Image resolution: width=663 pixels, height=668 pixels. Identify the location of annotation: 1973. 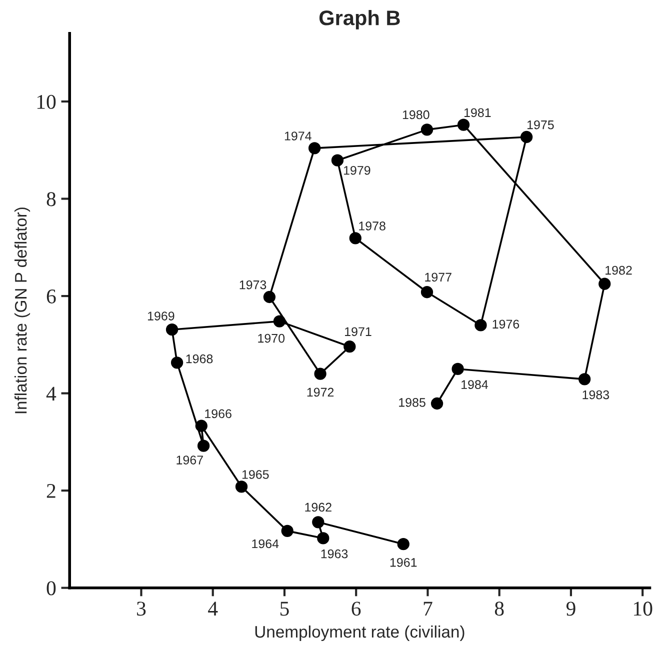
(253, 285).